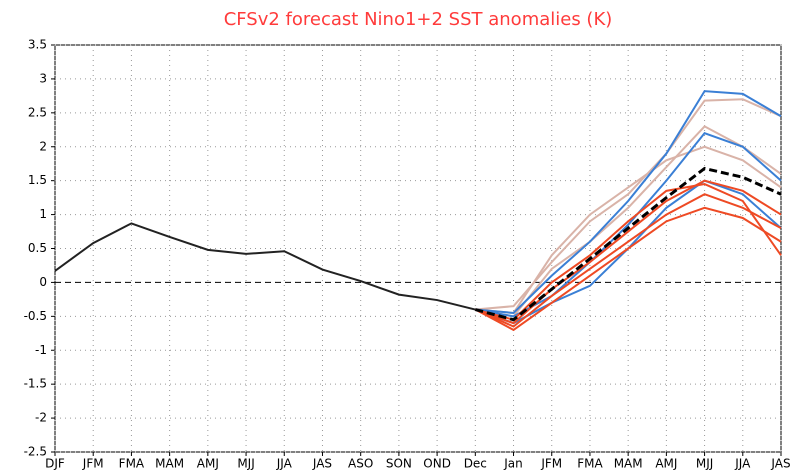  I want to click on y-tick-label: -2, so click(41, 418).